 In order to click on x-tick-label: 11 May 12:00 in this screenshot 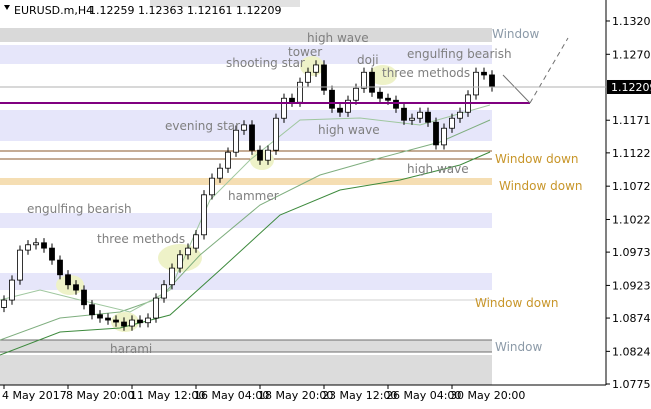, I will do `click(167, 395)`.